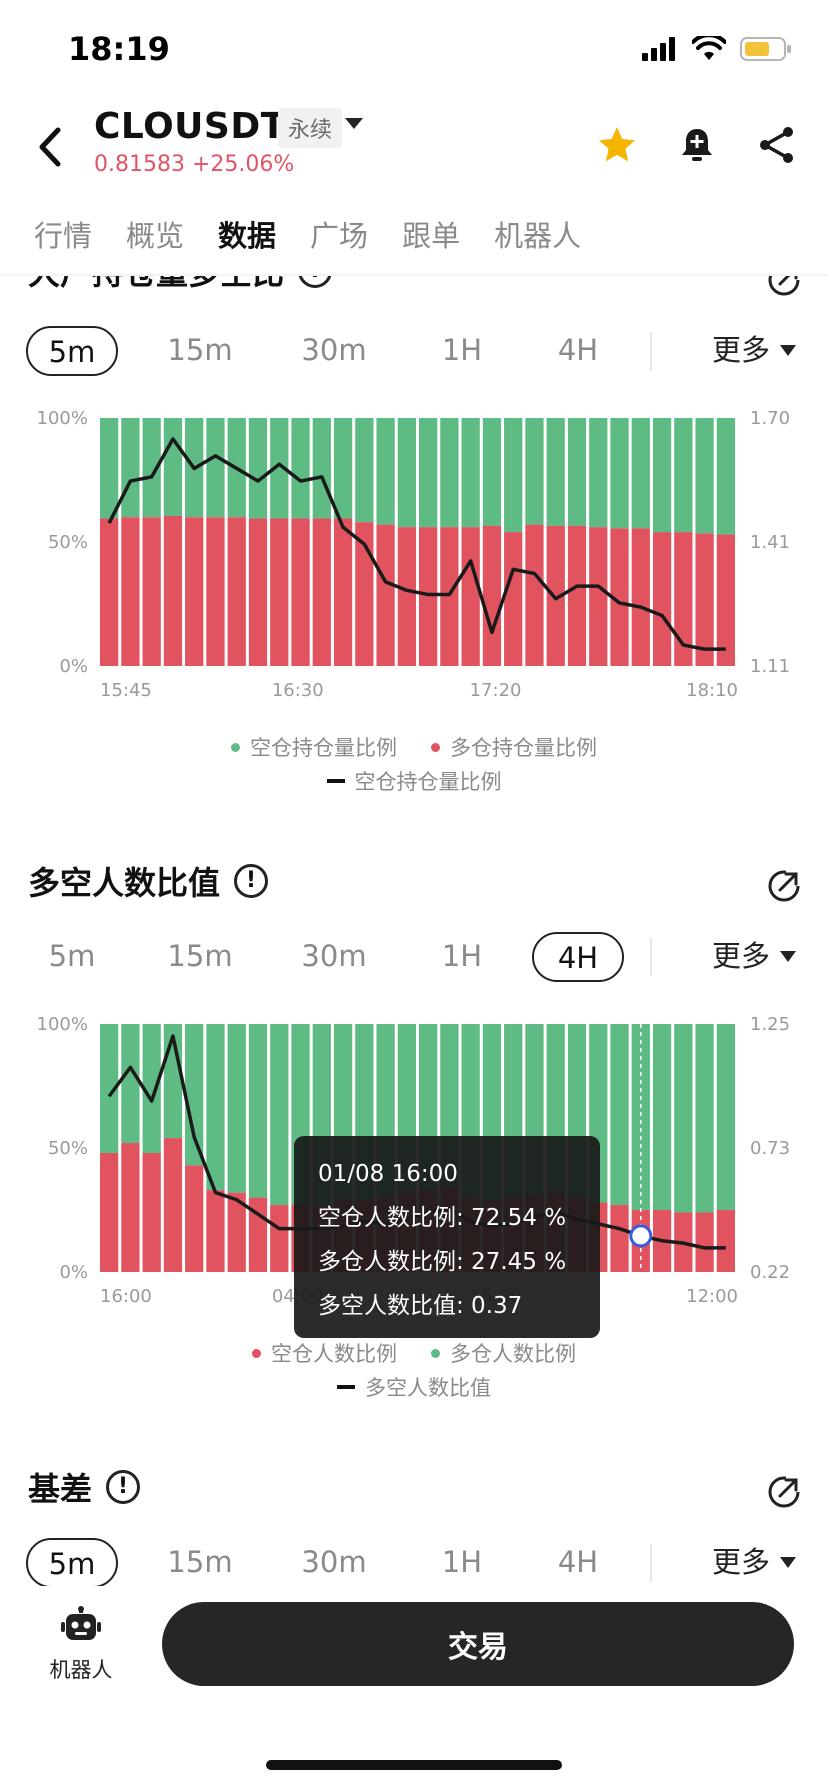 The width and height of the screenshot is (828, 1792). I want to click on legend-item: 空仓人数比例, so click(324, 1353).